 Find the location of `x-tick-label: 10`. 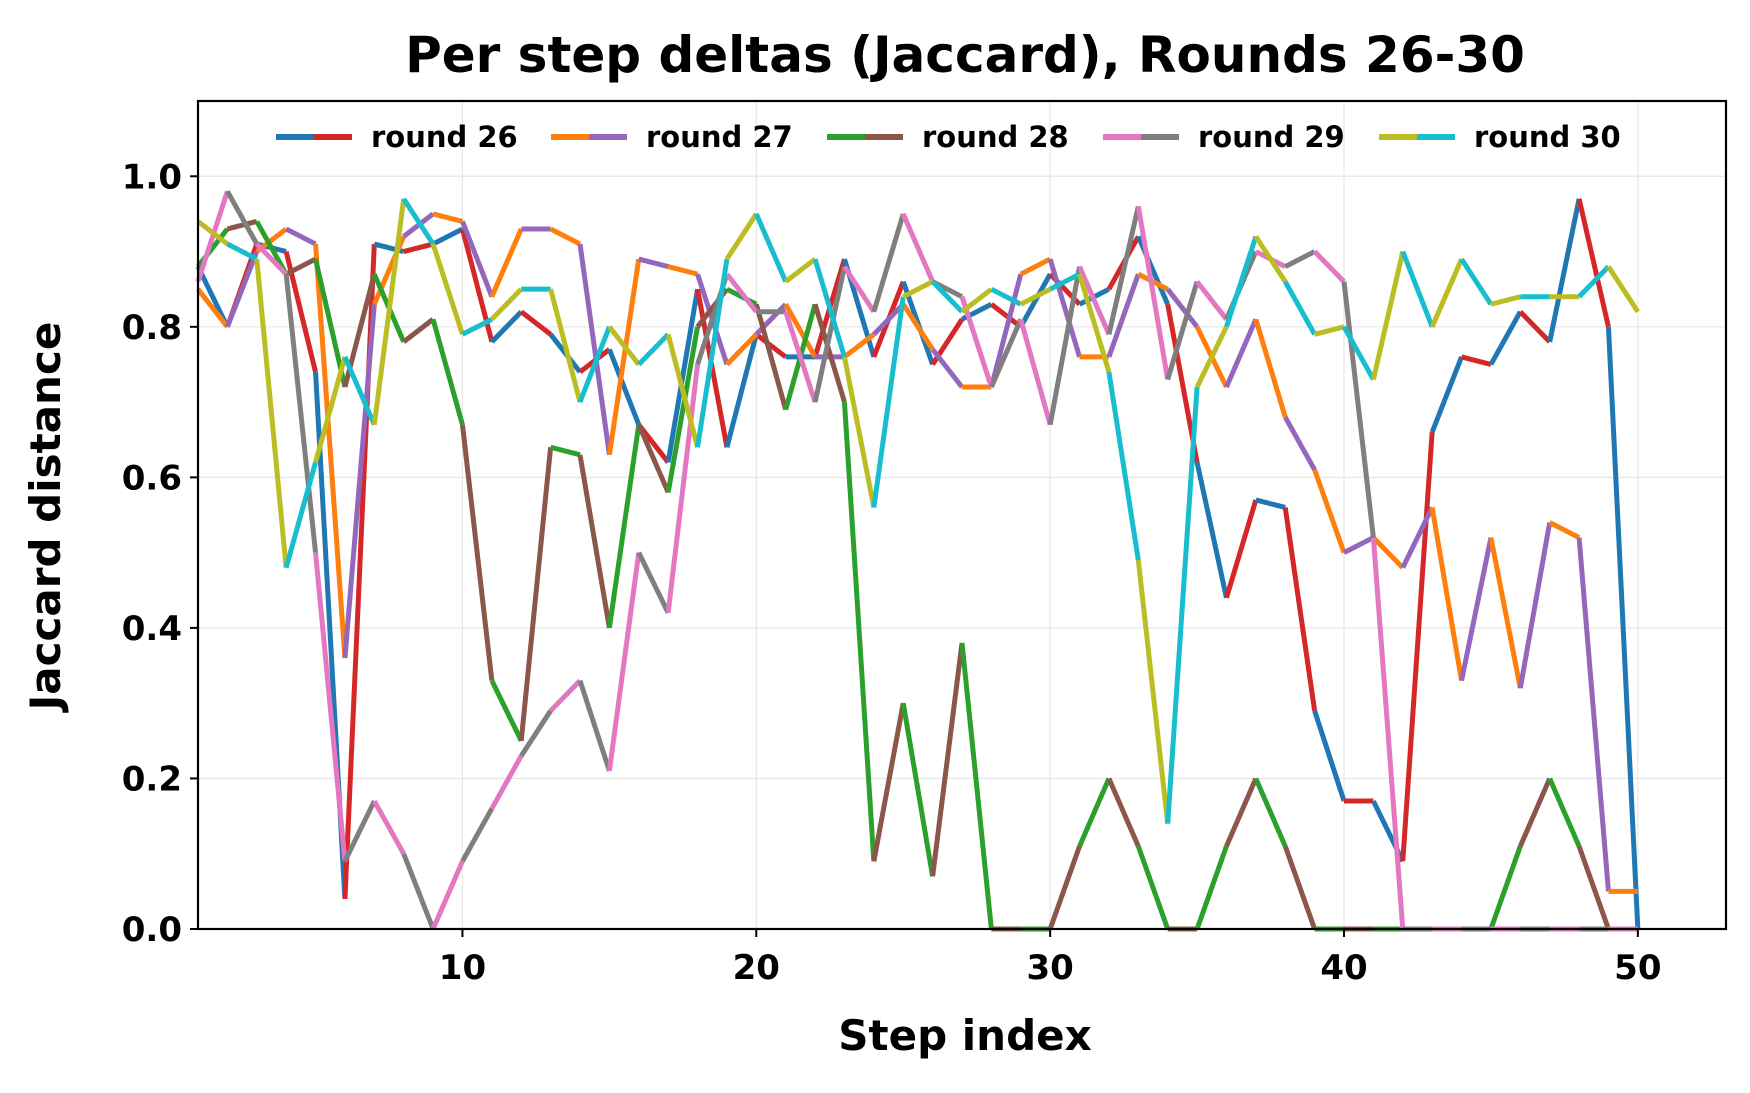

x-tick-label: 10 is located at coordinates (462, 968).